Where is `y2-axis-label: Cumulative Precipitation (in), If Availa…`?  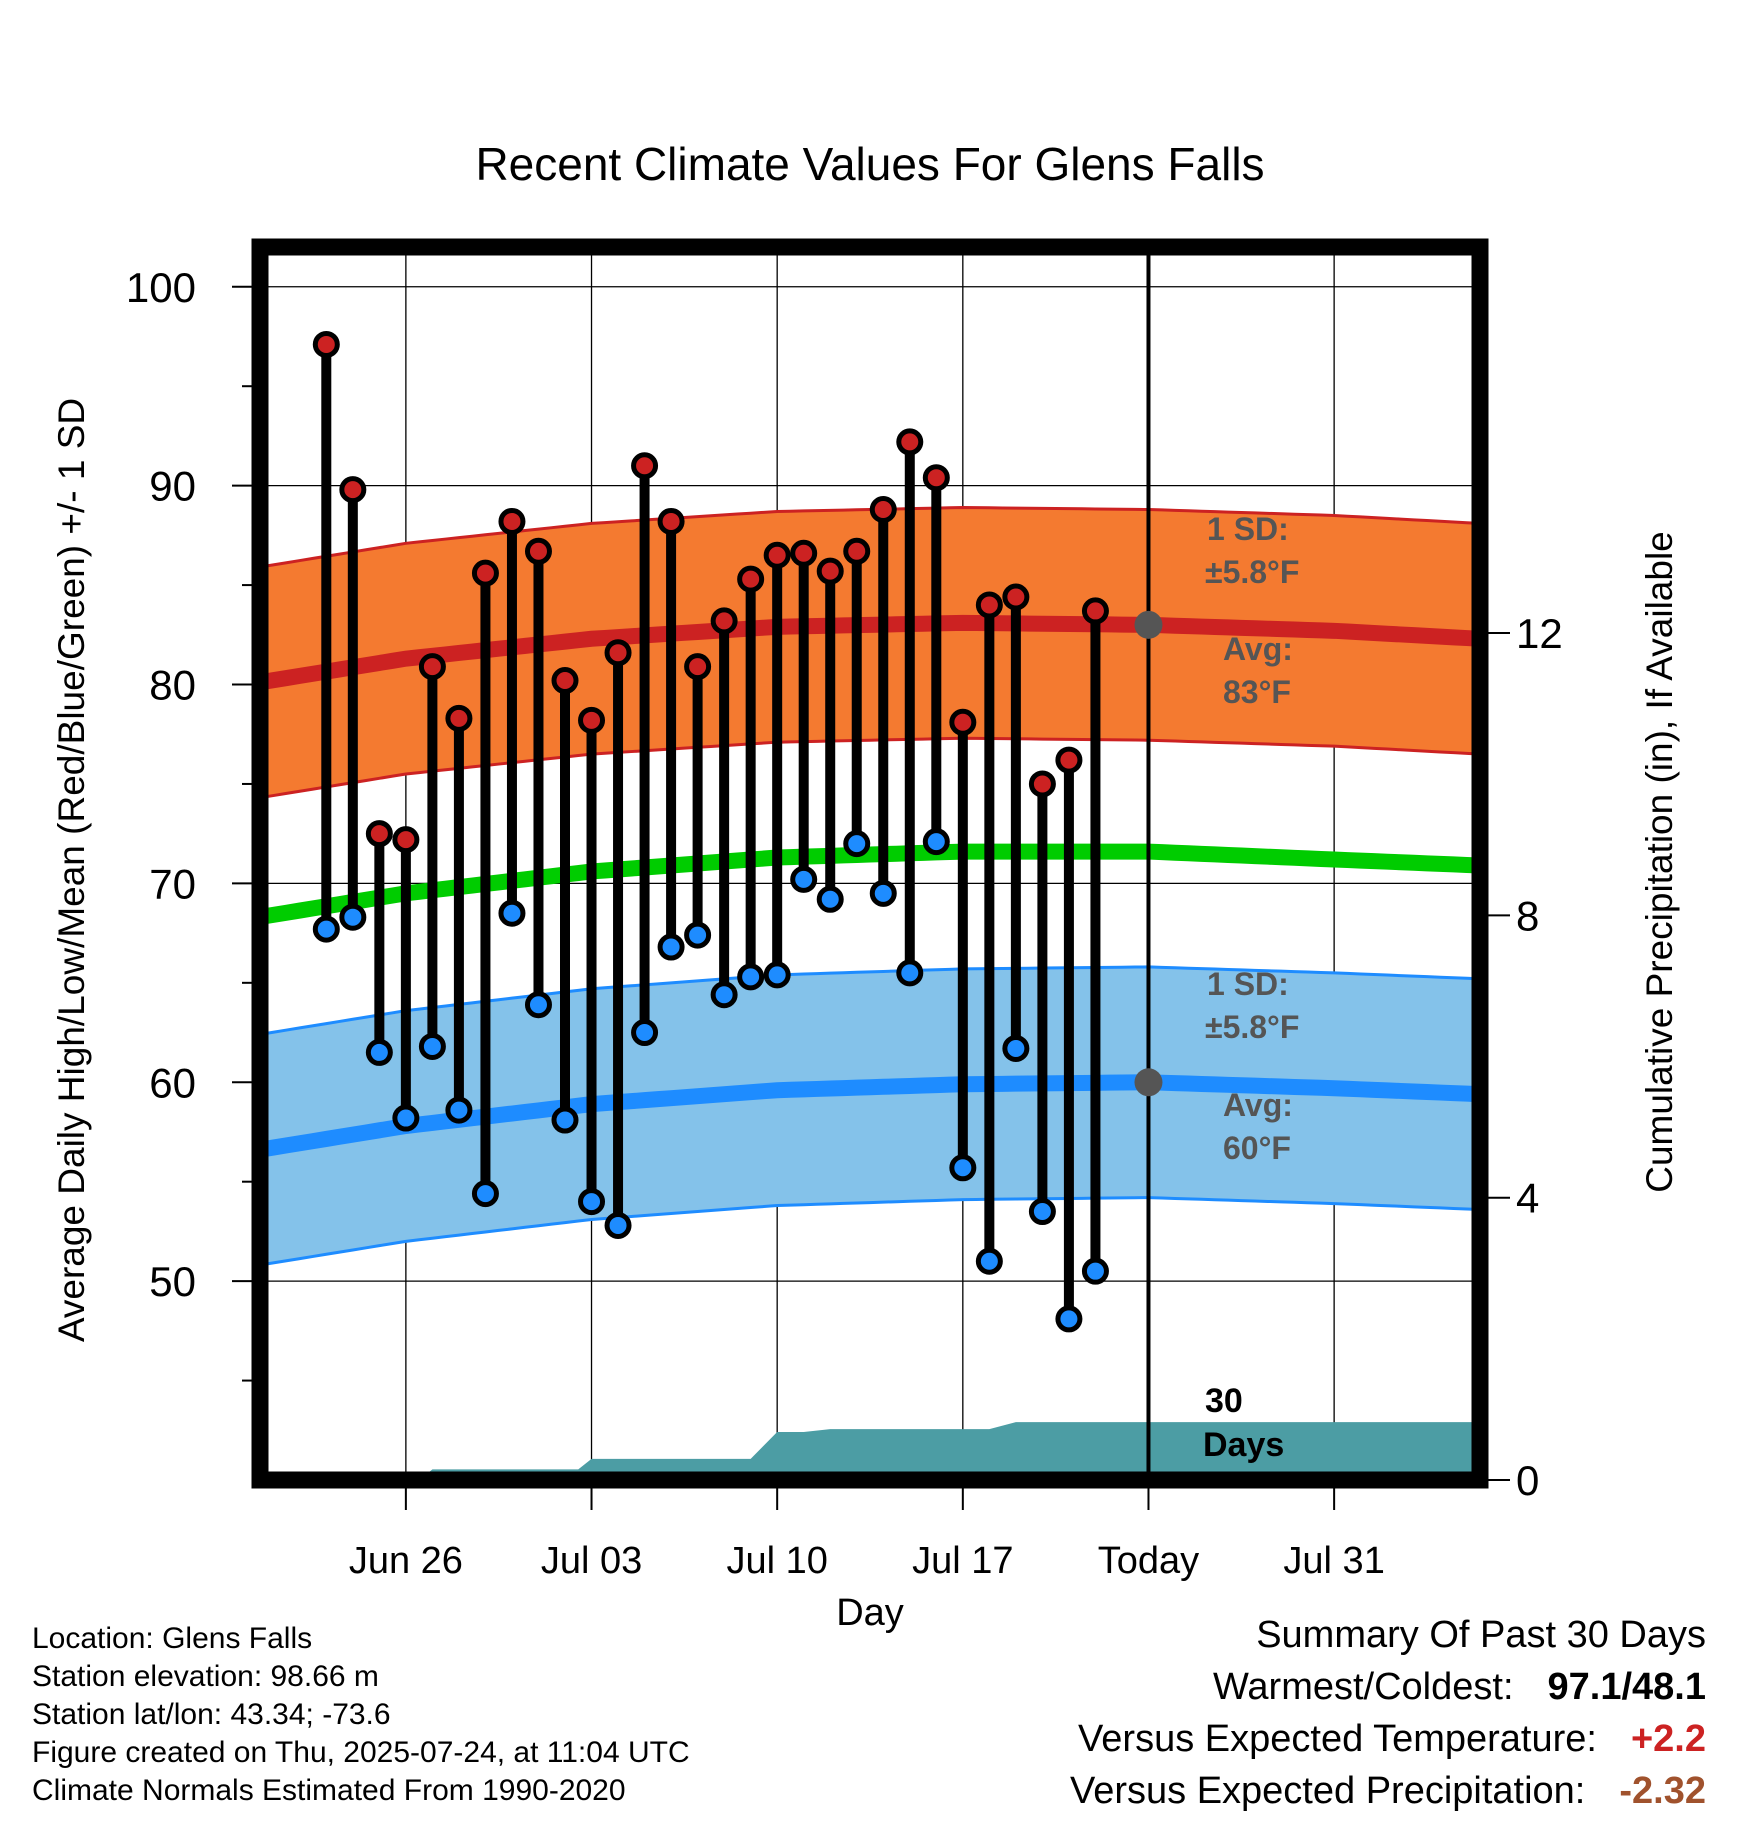 y2-axis-label: Cumulative Precipitation (in), If Availa… is located at coordinates (1659, 862).